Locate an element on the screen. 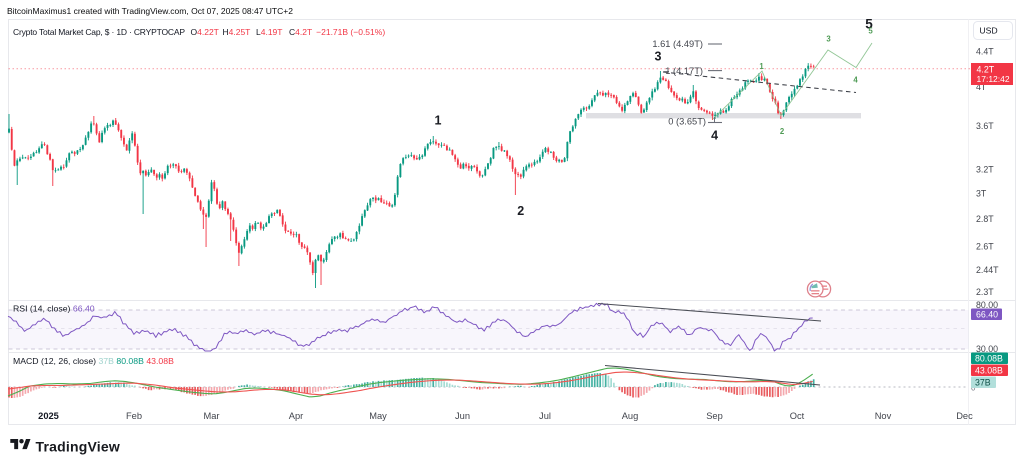 The height and width of the screenshot is (468, 1024). svg-text: Aug is located at coordinates (630, 416).